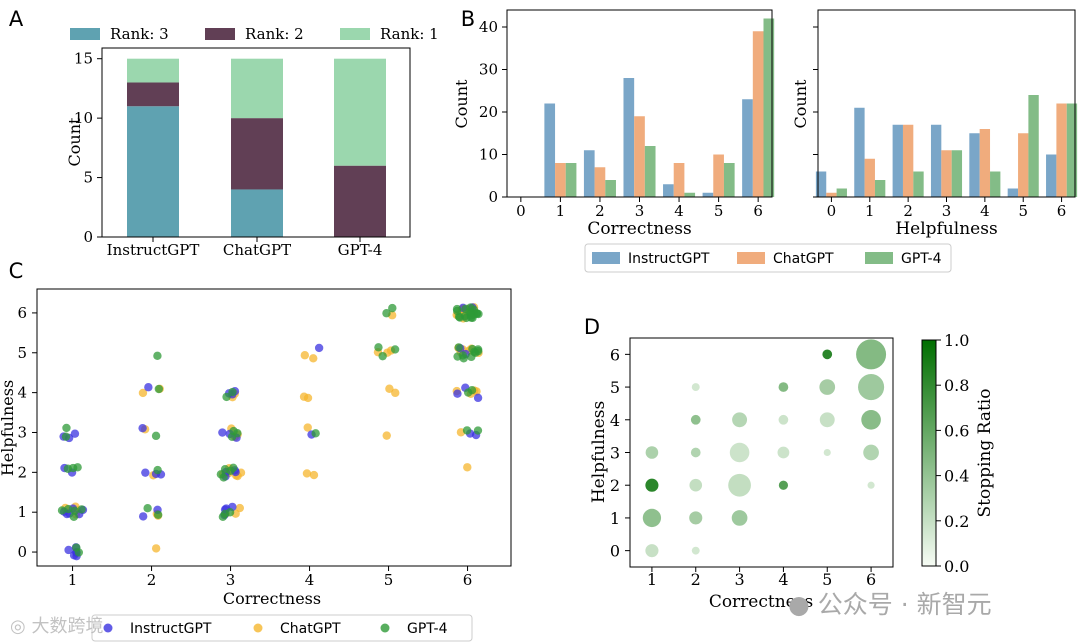 Image resolution: width=1080 pixels, height=643 pixels. I want to click on y-tick-label: 2, so click(615, 485).